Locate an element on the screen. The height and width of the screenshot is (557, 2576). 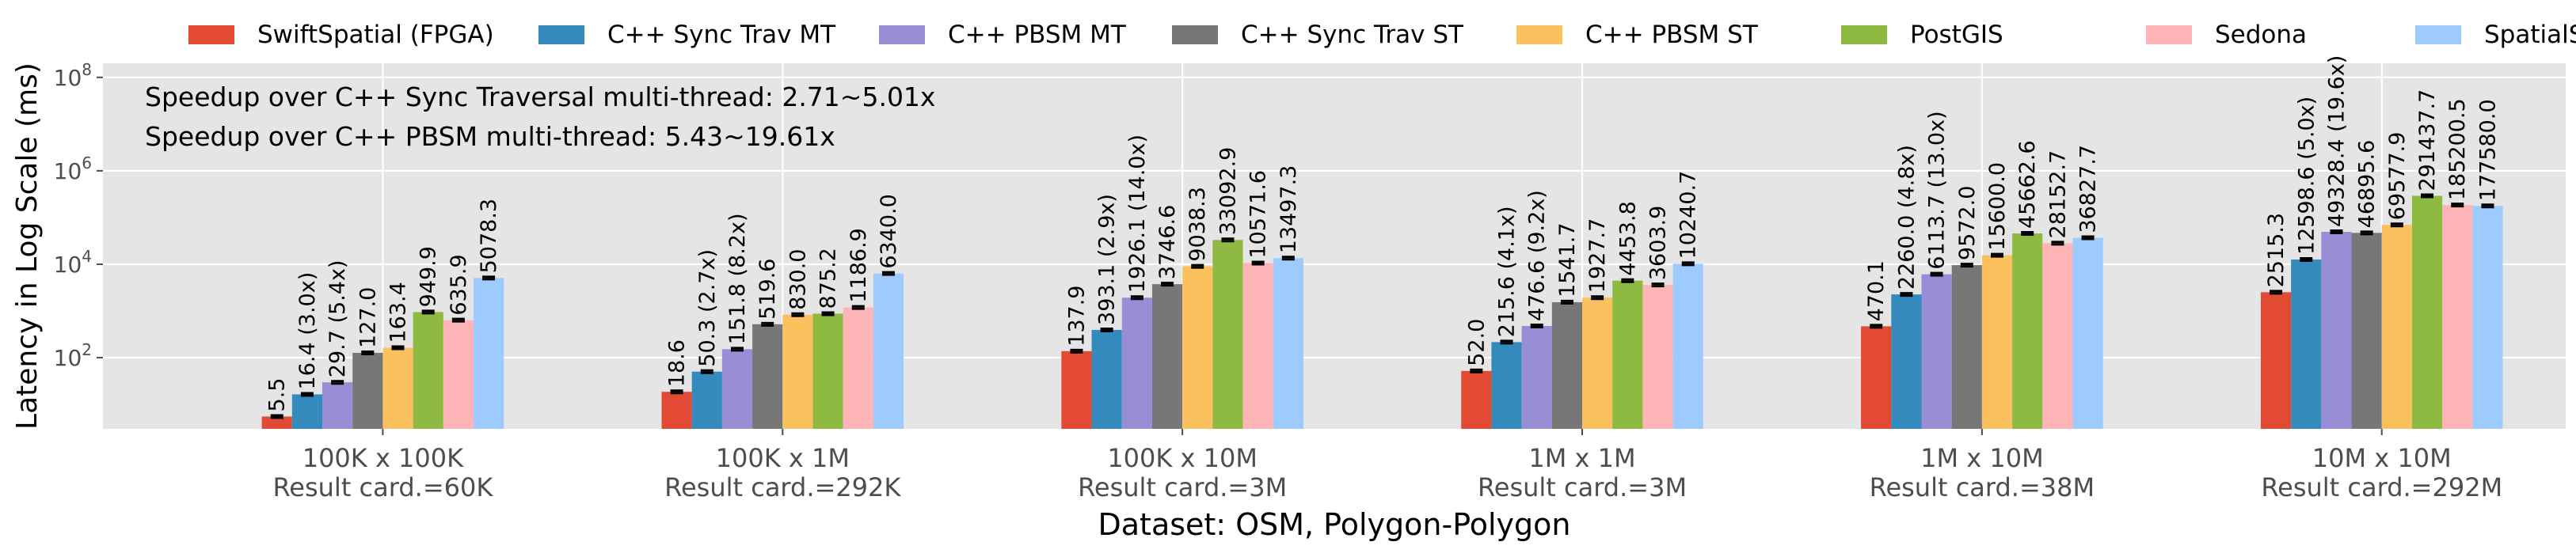
bar-value-label: 28152.7 is located at coordinates (2057, 194).